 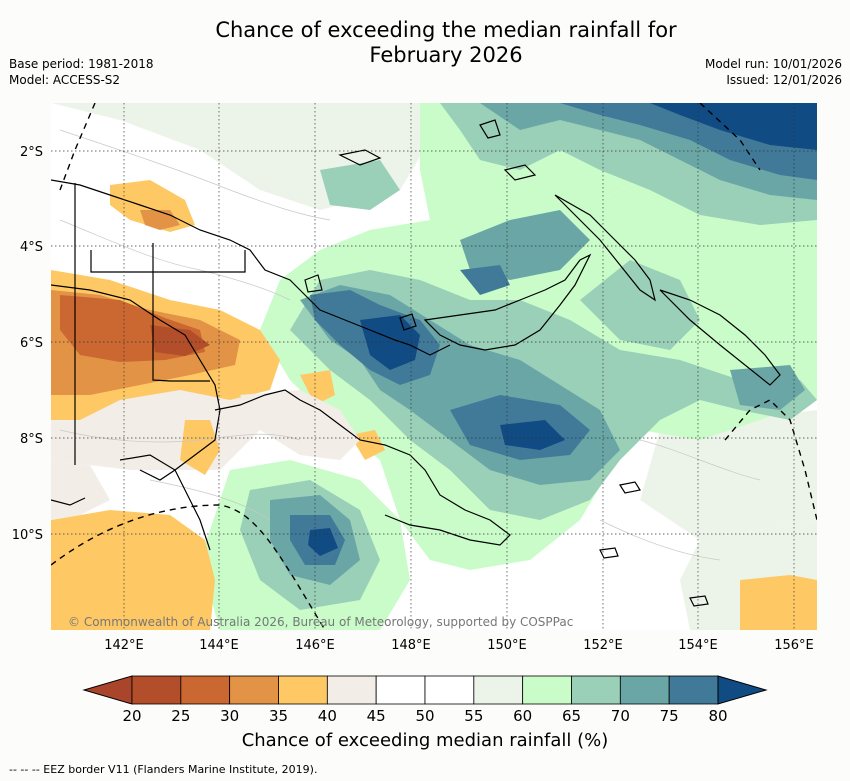 I want to click on colorbar-tick-label: 75, so click(x=669, y=716).